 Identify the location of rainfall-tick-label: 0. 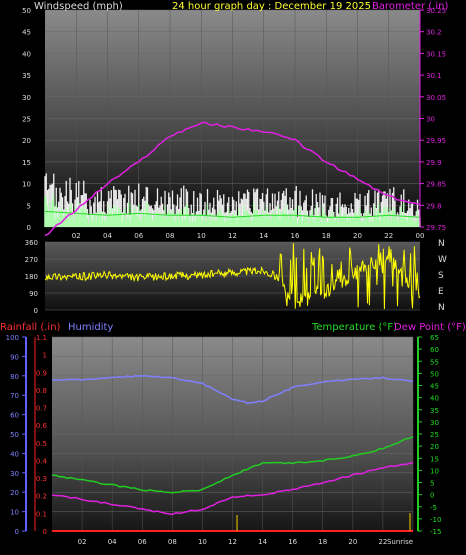
(45, 532).